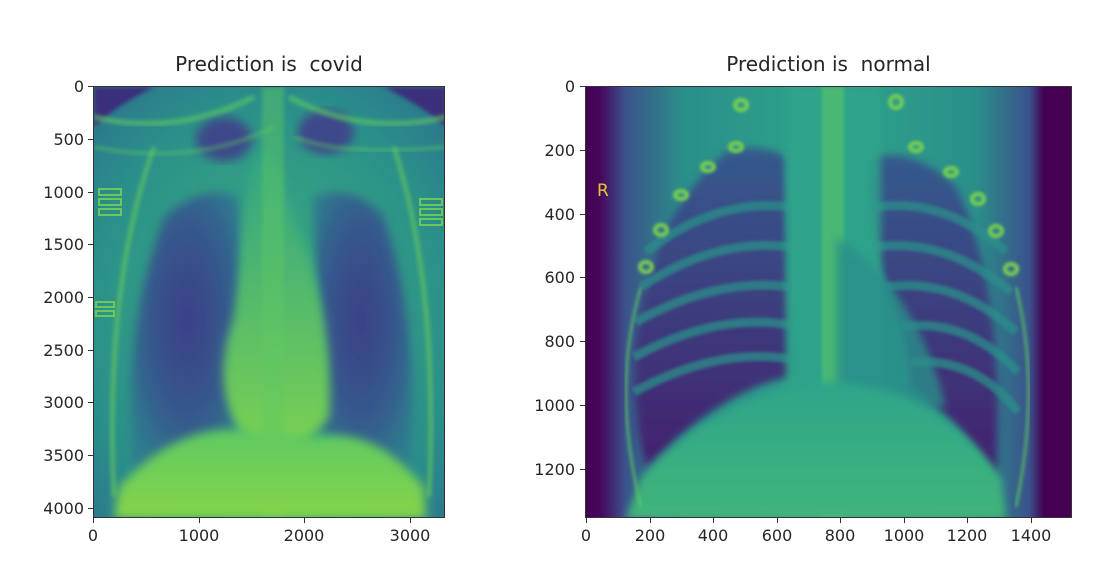  What do you see at coordinates (828, 64) in the screenshot?
I see `plot-title-normal: Prediction is normal` at bounding box center [828, 64].